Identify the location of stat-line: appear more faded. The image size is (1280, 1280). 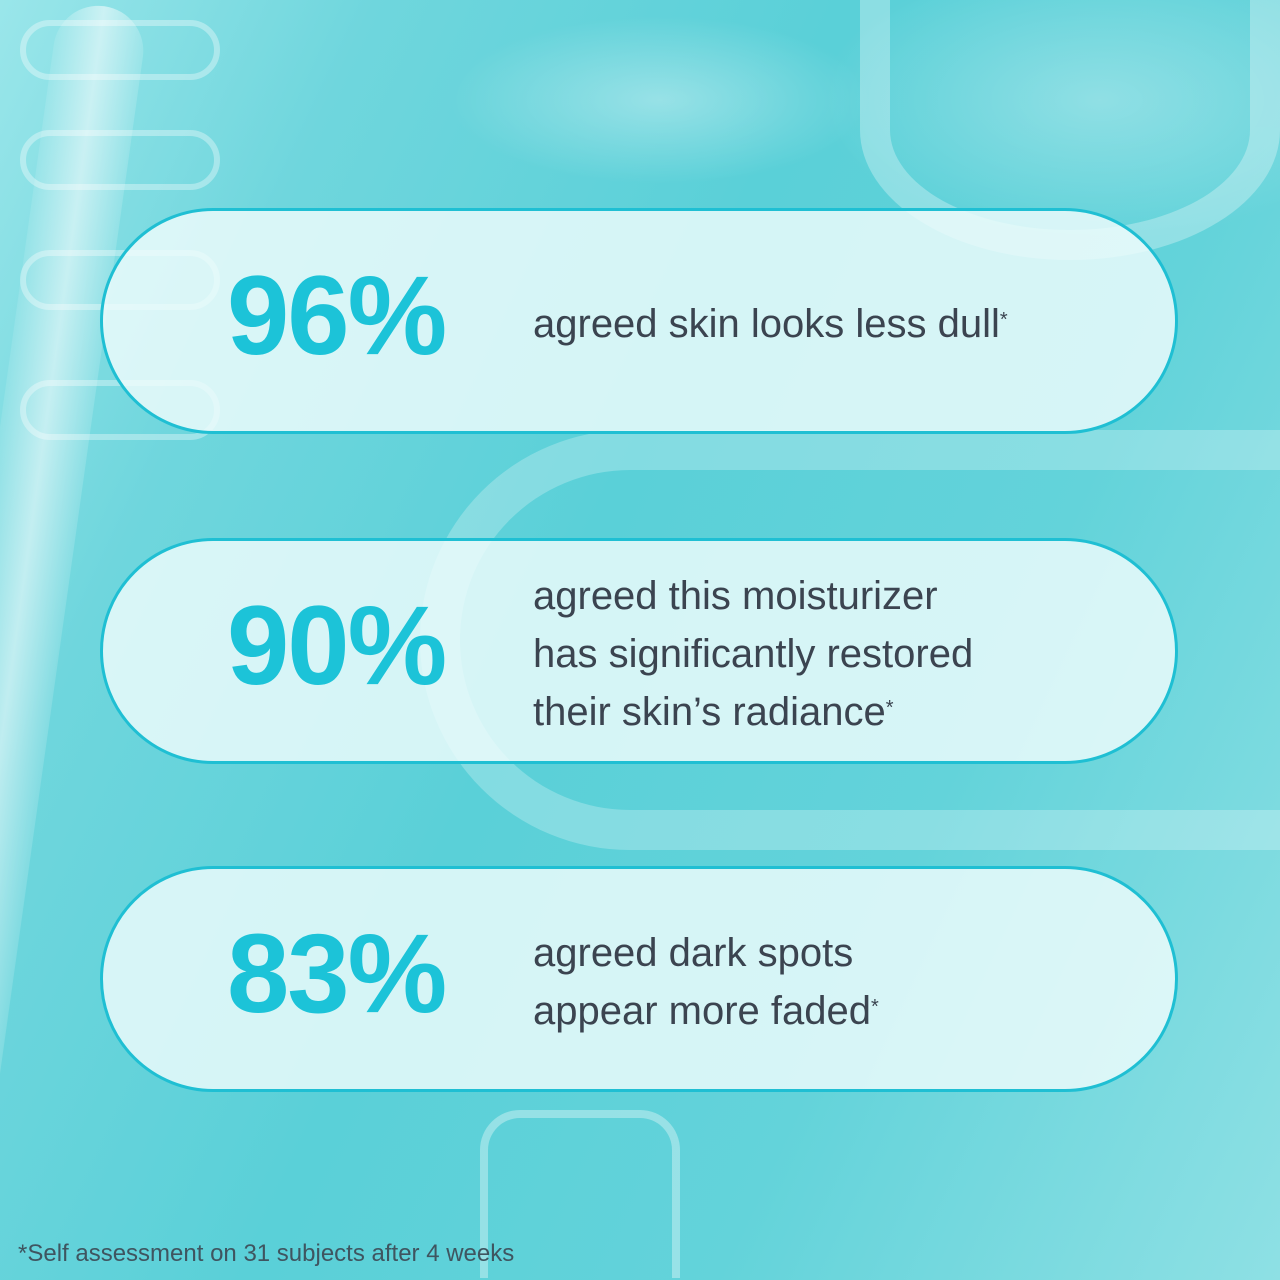
(702, 1011).